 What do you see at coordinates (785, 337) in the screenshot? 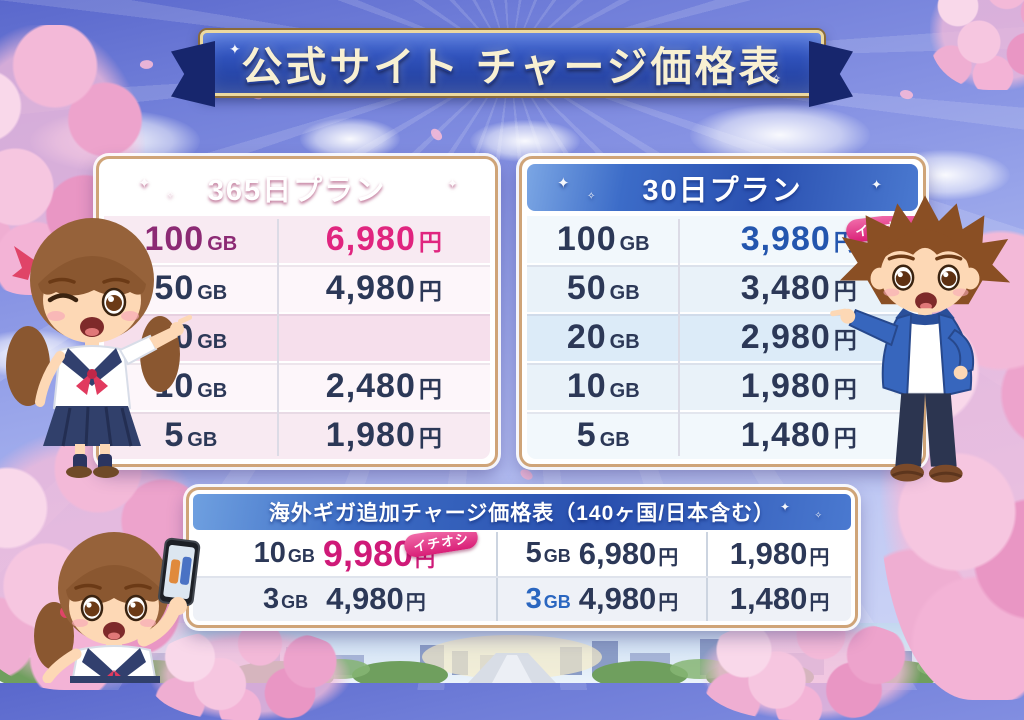
I see `price-value: 2,980` at bounding box center [785, 337].